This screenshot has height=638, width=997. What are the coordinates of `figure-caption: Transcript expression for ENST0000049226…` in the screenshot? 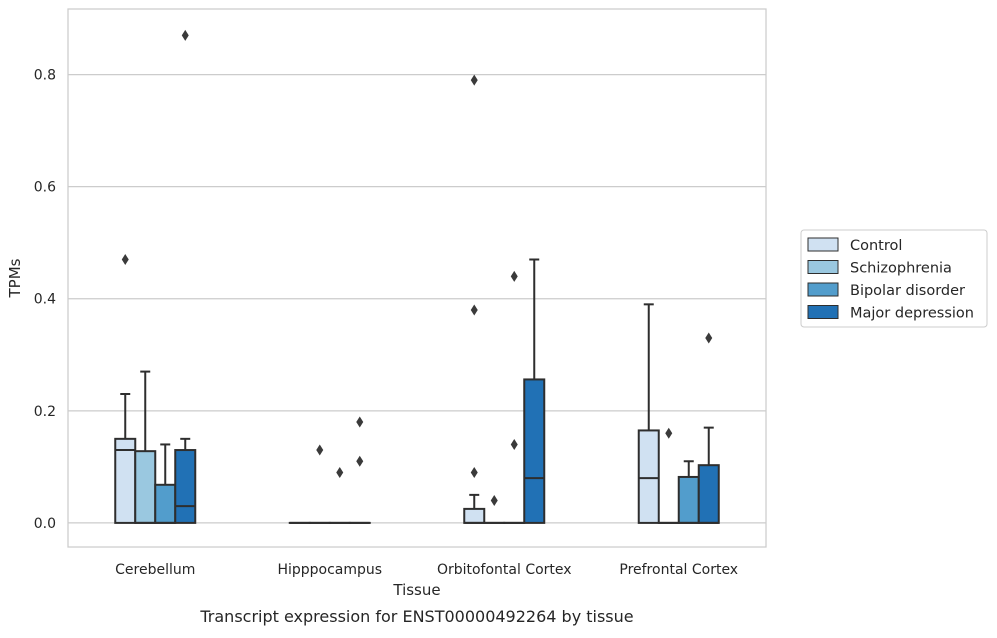 It's located at (416, 616).